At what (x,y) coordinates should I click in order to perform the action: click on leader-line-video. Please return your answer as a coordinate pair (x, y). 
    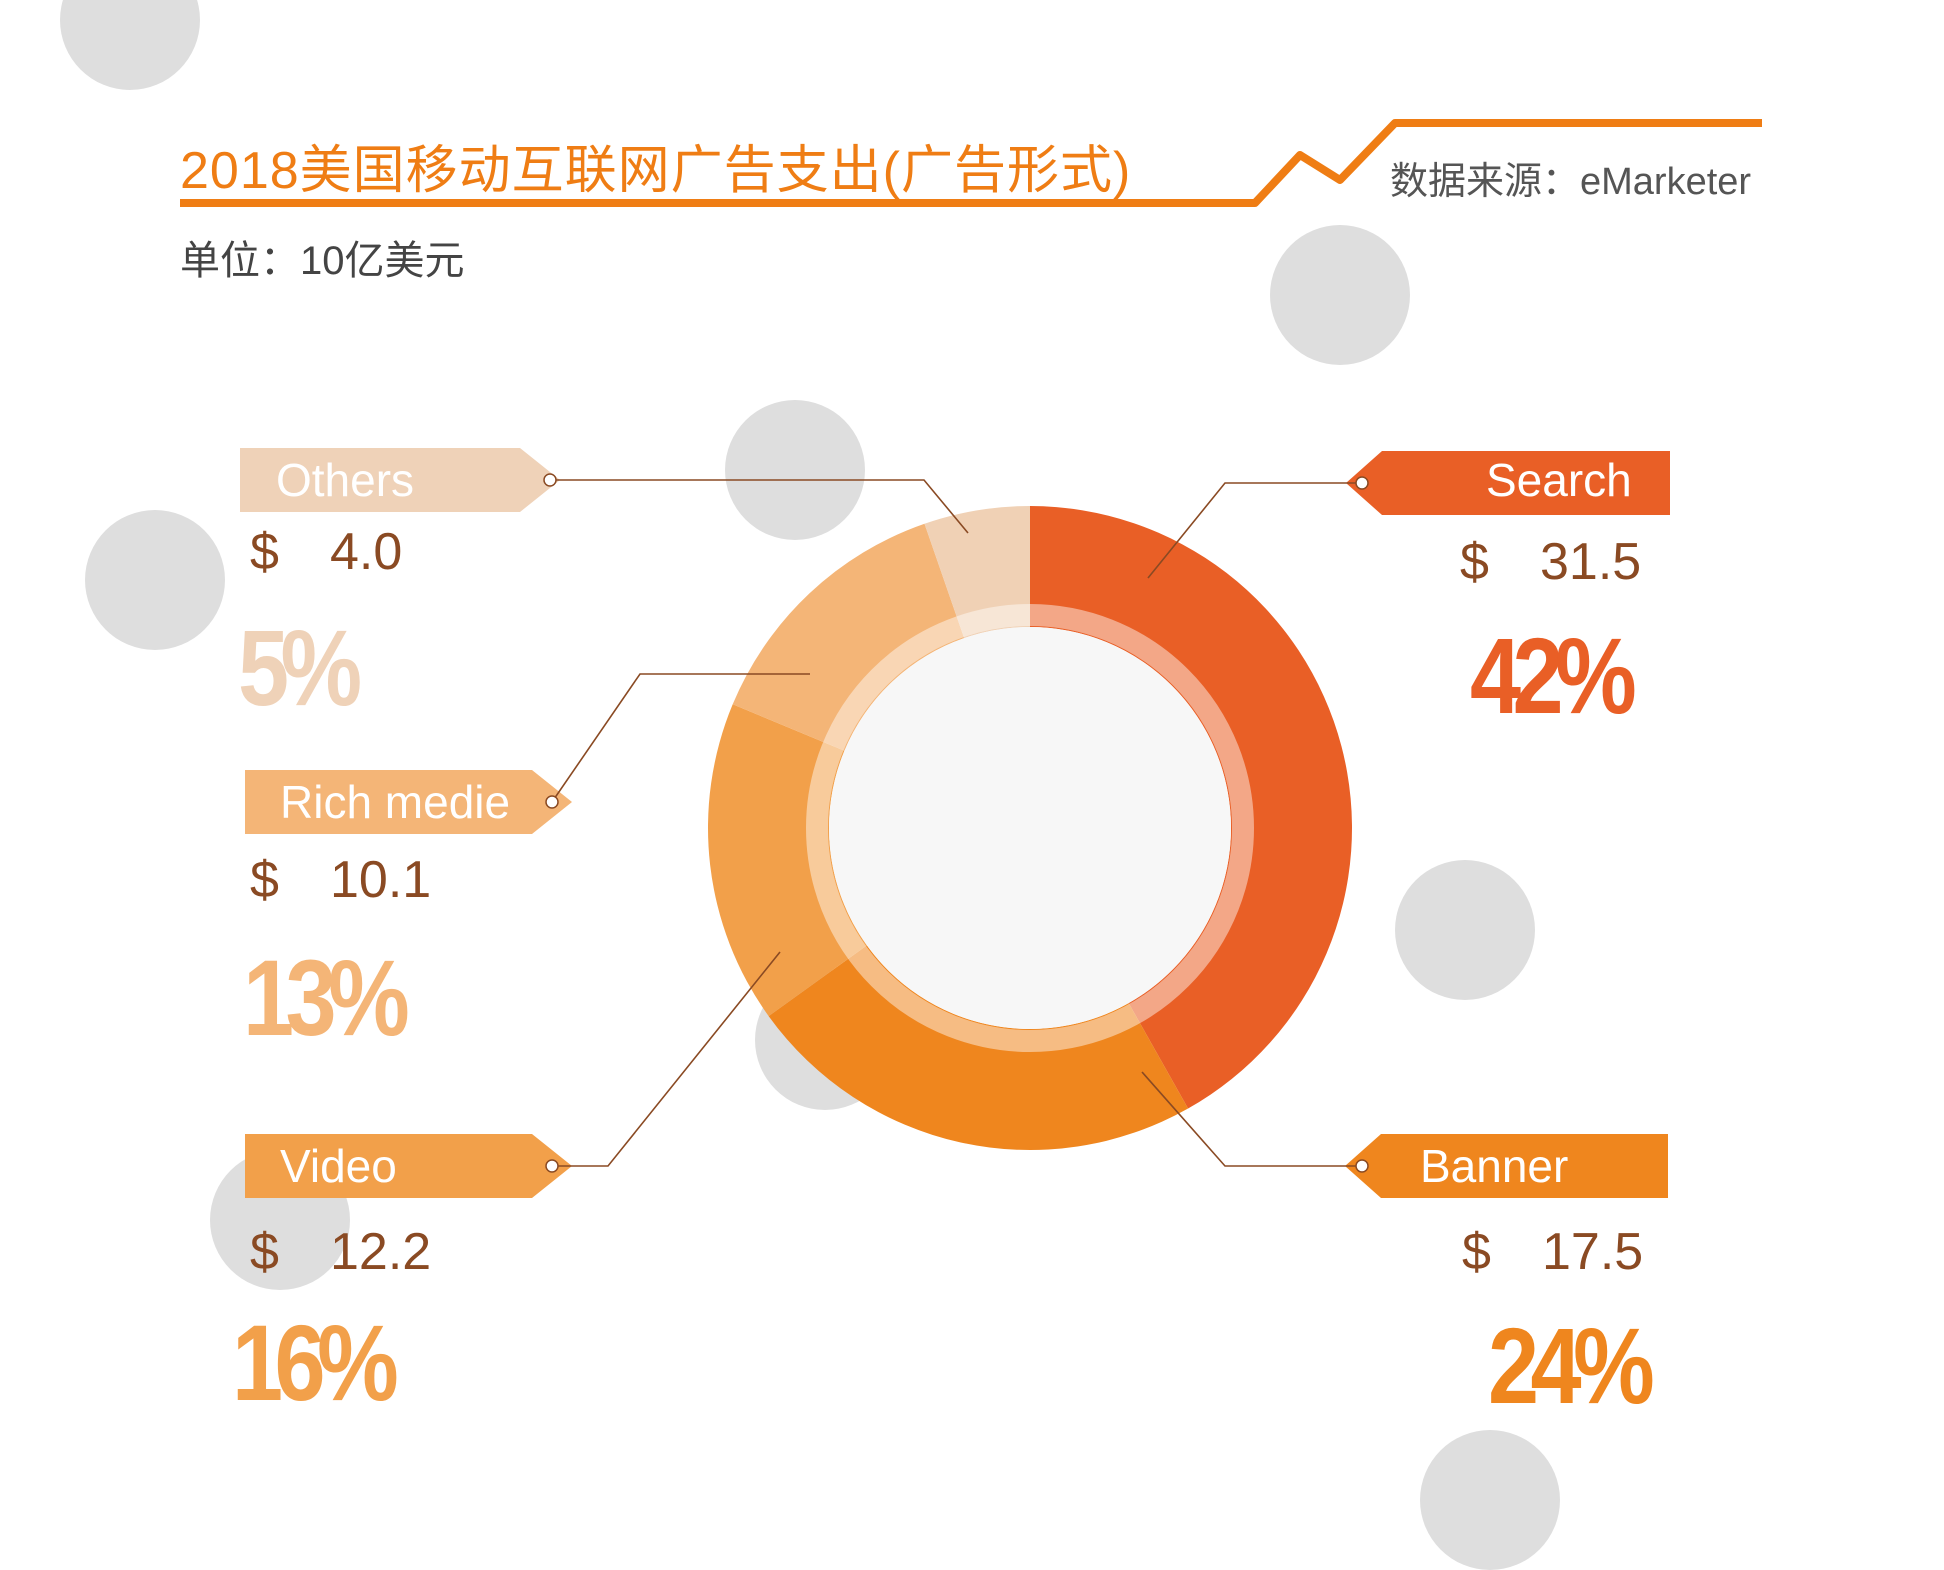
    Looking at the image, I should click on (666, 1059).